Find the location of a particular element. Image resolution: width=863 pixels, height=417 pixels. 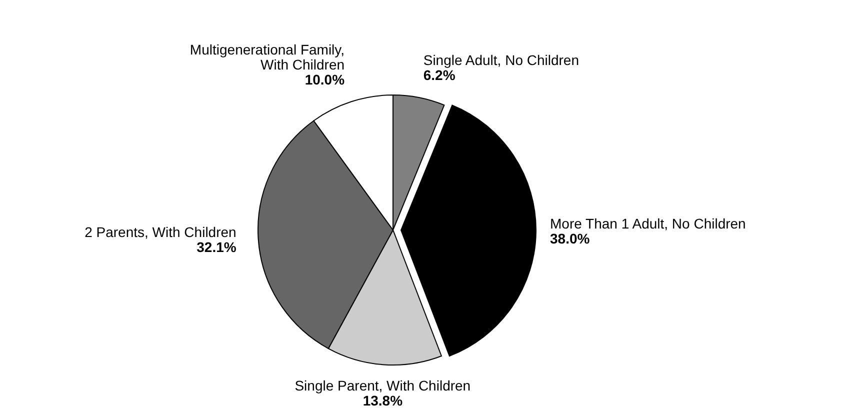

slice-label: Single Parent, With Children is located at coordinates (382, 386).